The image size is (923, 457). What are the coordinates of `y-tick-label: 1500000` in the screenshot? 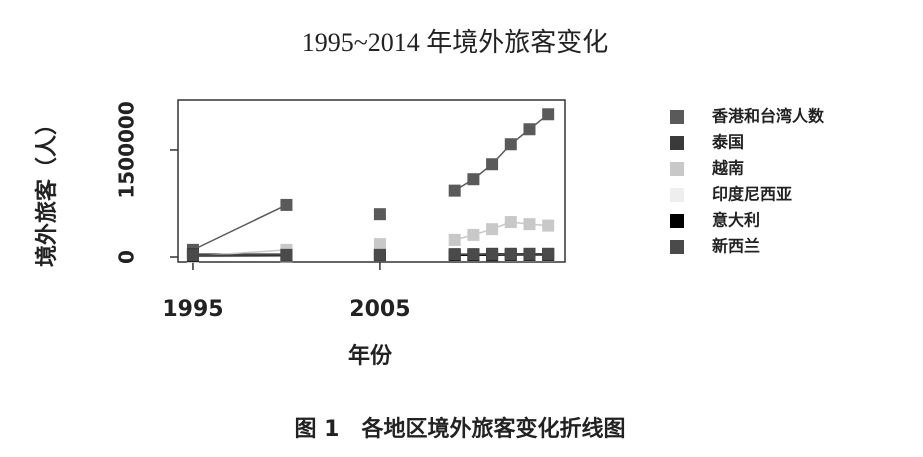 It's located at (127, 149).